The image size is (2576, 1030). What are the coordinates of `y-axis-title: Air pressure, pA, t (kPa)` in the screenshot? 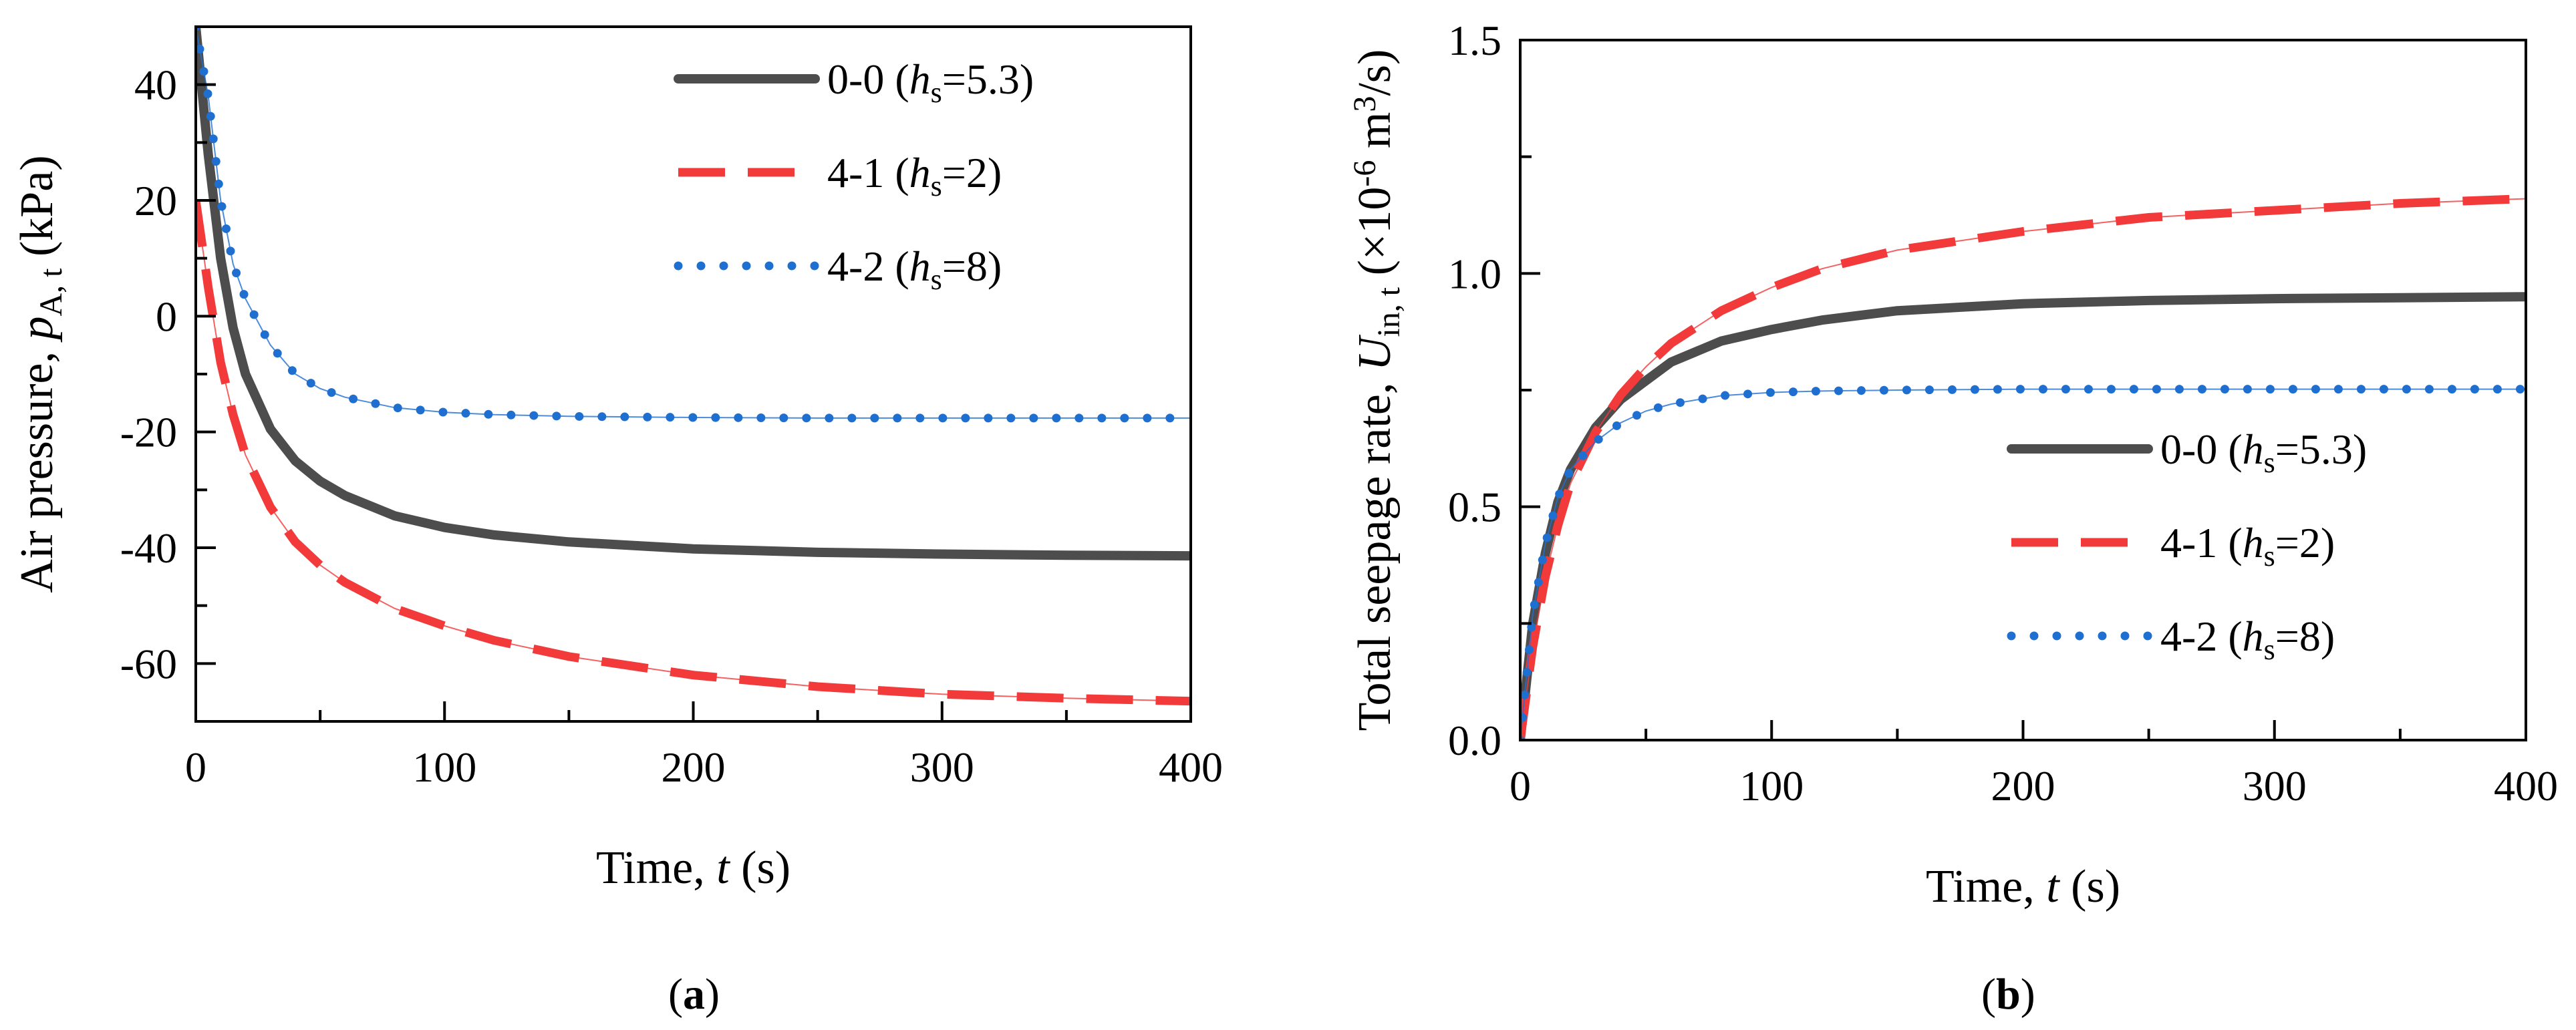 It's located at (40, 373).